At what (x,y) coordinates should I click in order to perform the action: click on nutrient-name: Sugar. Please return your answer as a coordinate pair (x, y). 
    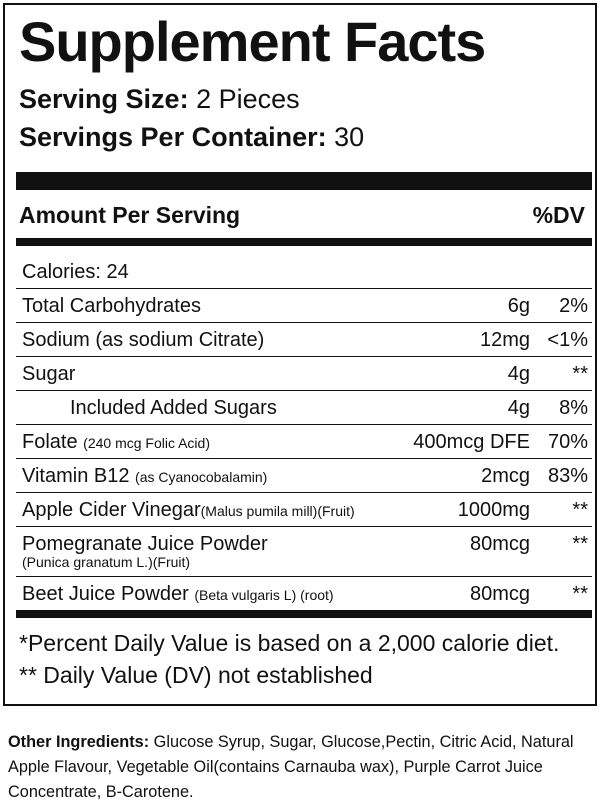
    Looking at the image, I should click on (49, 374).